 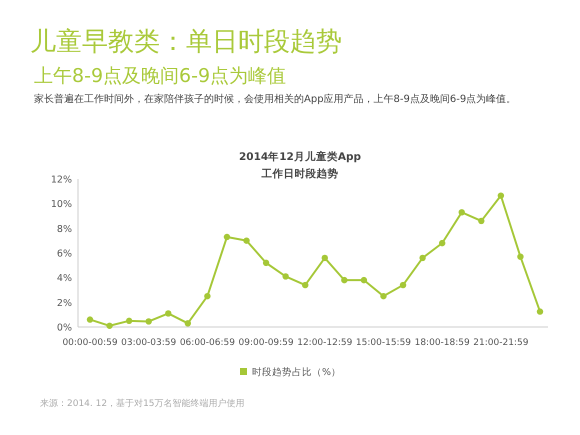 What do you see at coordinates (90, 343) in the screenshot?
I see `x-tick-label: 00:00-00:59` at bounding box center [90, 343].